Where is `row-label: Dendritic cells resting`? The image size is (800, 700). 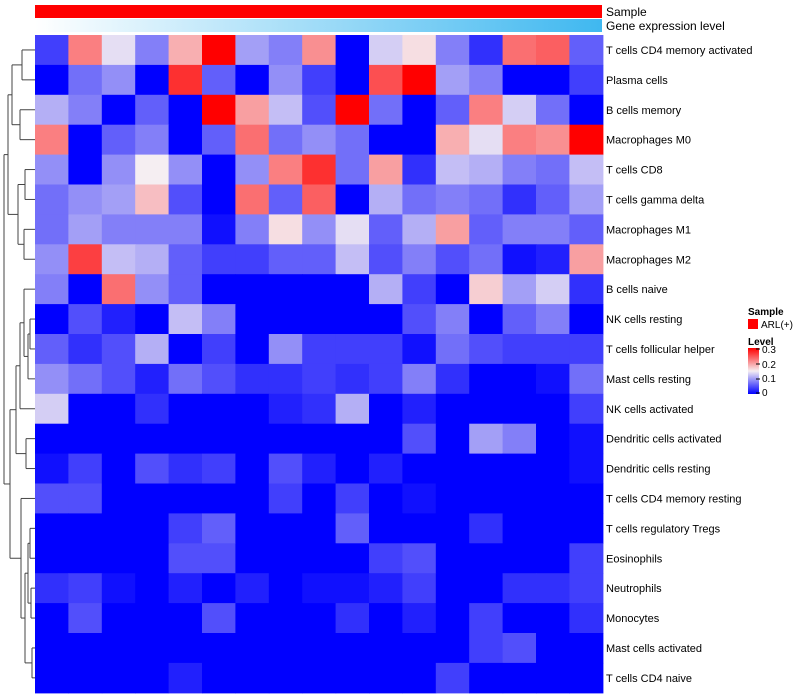 row-label: Dendritic cells resting is located at coordinates (658, 470).